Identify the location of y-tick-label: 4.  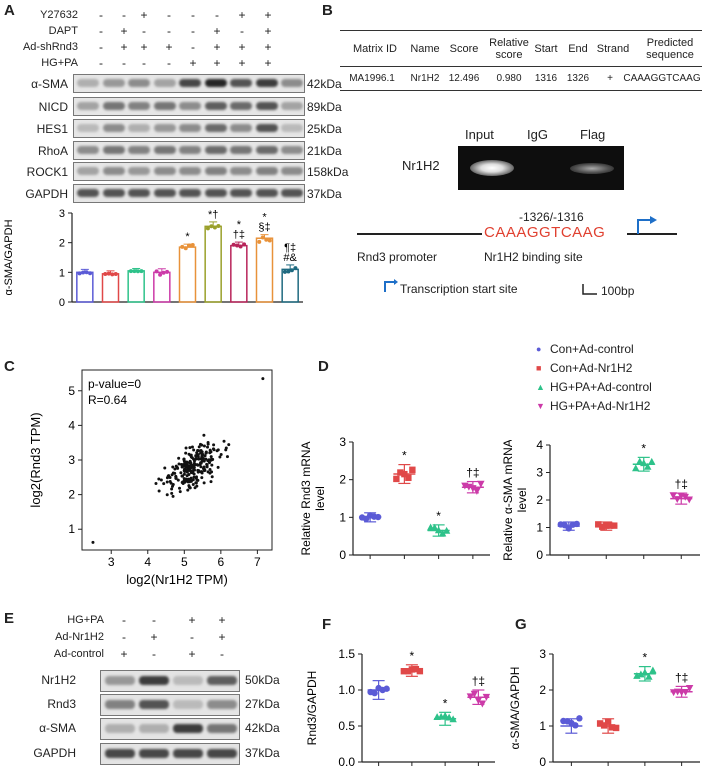
(539, 446).